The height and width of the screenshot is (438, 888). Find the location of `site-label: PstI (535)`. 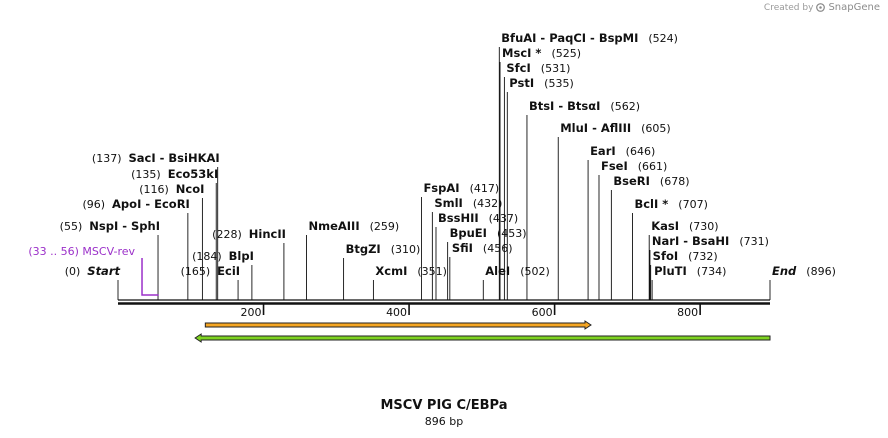

site-label: PstI (535) is located at coordinates (541, 83).